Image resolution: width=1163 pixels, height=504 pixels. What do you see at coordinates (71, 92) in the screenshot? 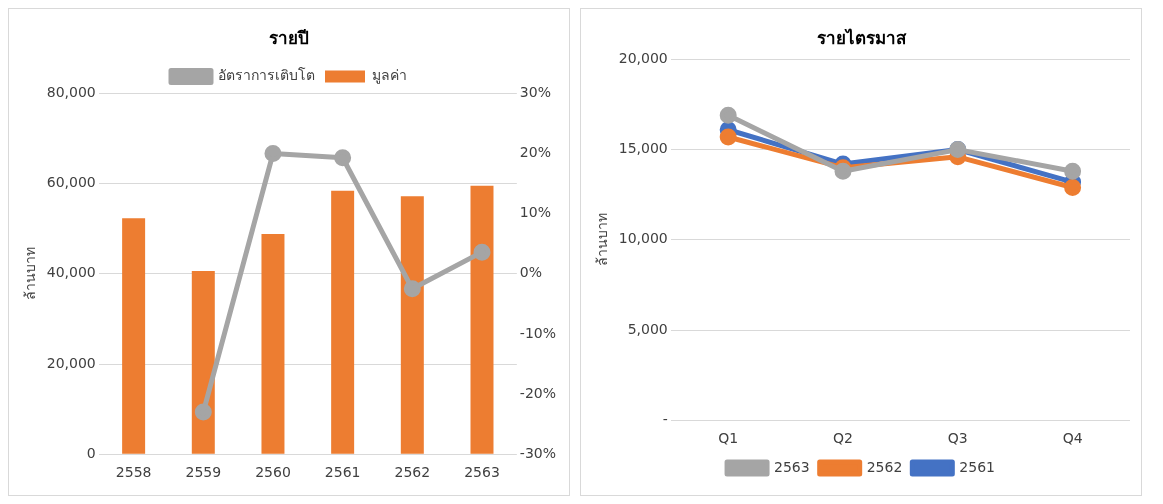
I see `y-tick-label: 80,000` at bounding box center [71, 92].